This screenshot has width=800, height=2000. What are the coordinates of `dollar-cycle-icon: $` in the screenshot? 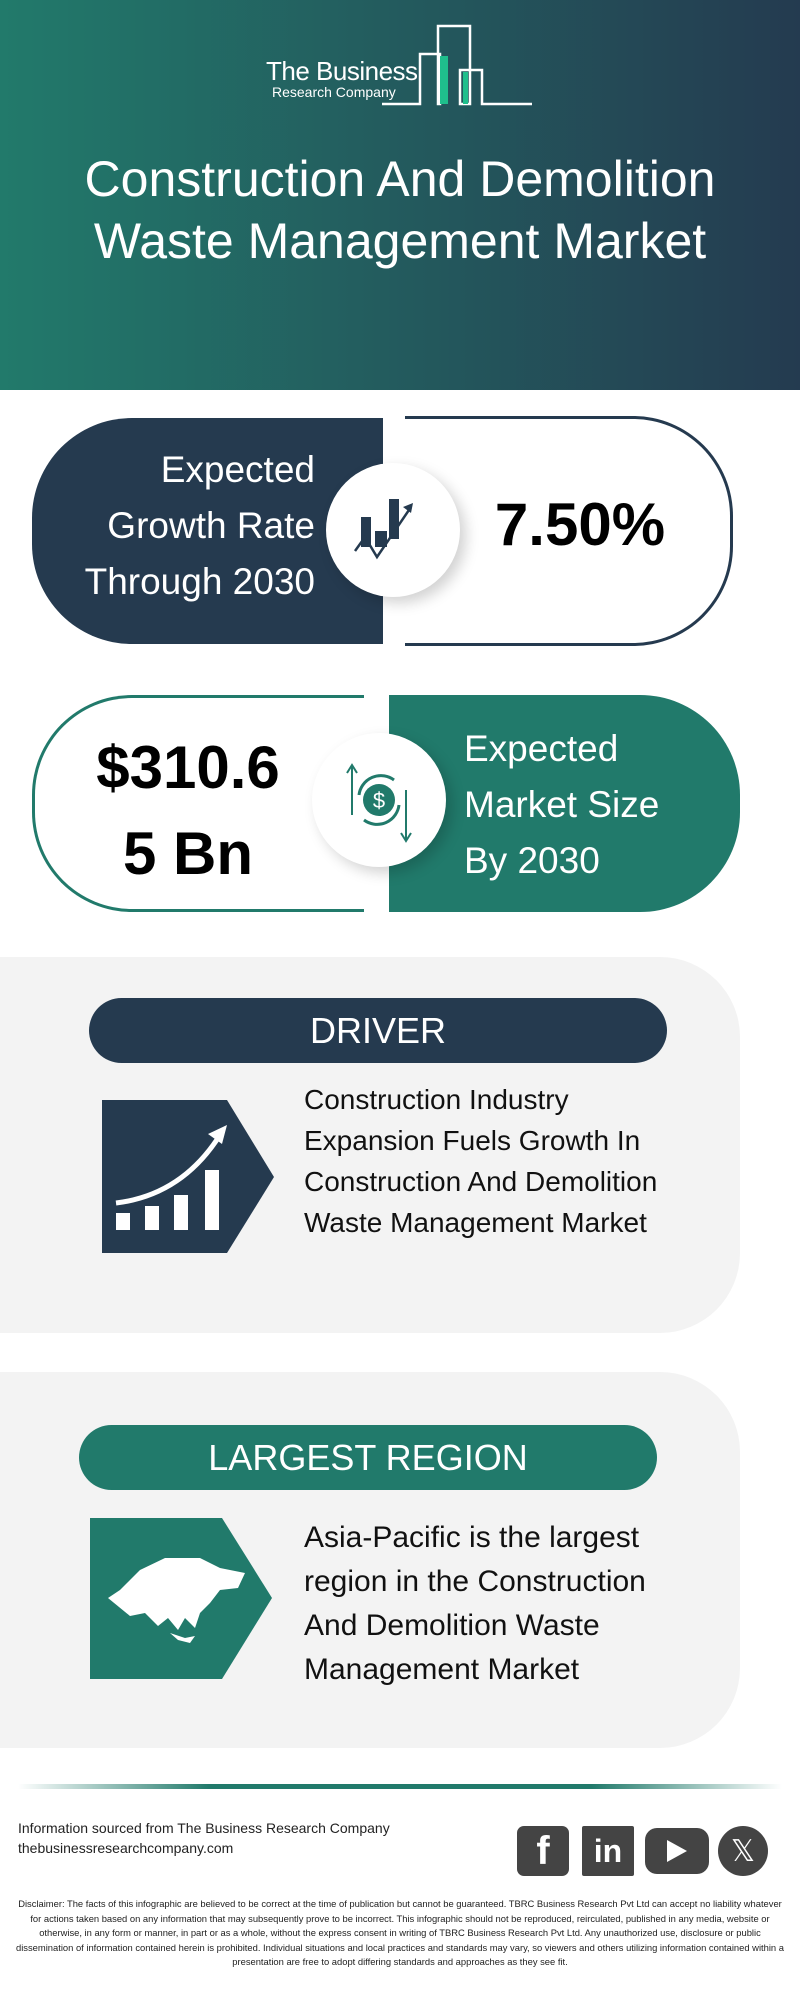 It's located at (379, 800).